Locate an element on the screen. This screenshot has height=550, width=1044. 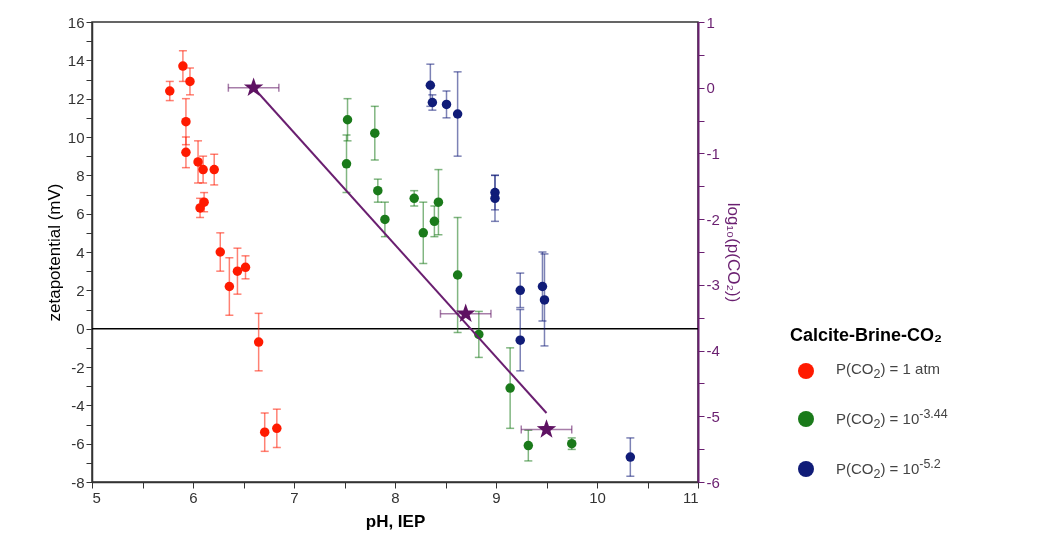
y2-tick-label: -6 is located at coordinates (713, 482).